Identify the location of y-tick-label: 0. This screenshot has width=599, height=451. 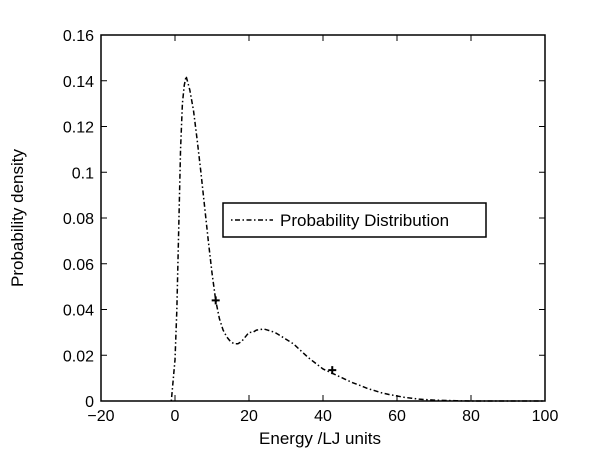
(89, 402).